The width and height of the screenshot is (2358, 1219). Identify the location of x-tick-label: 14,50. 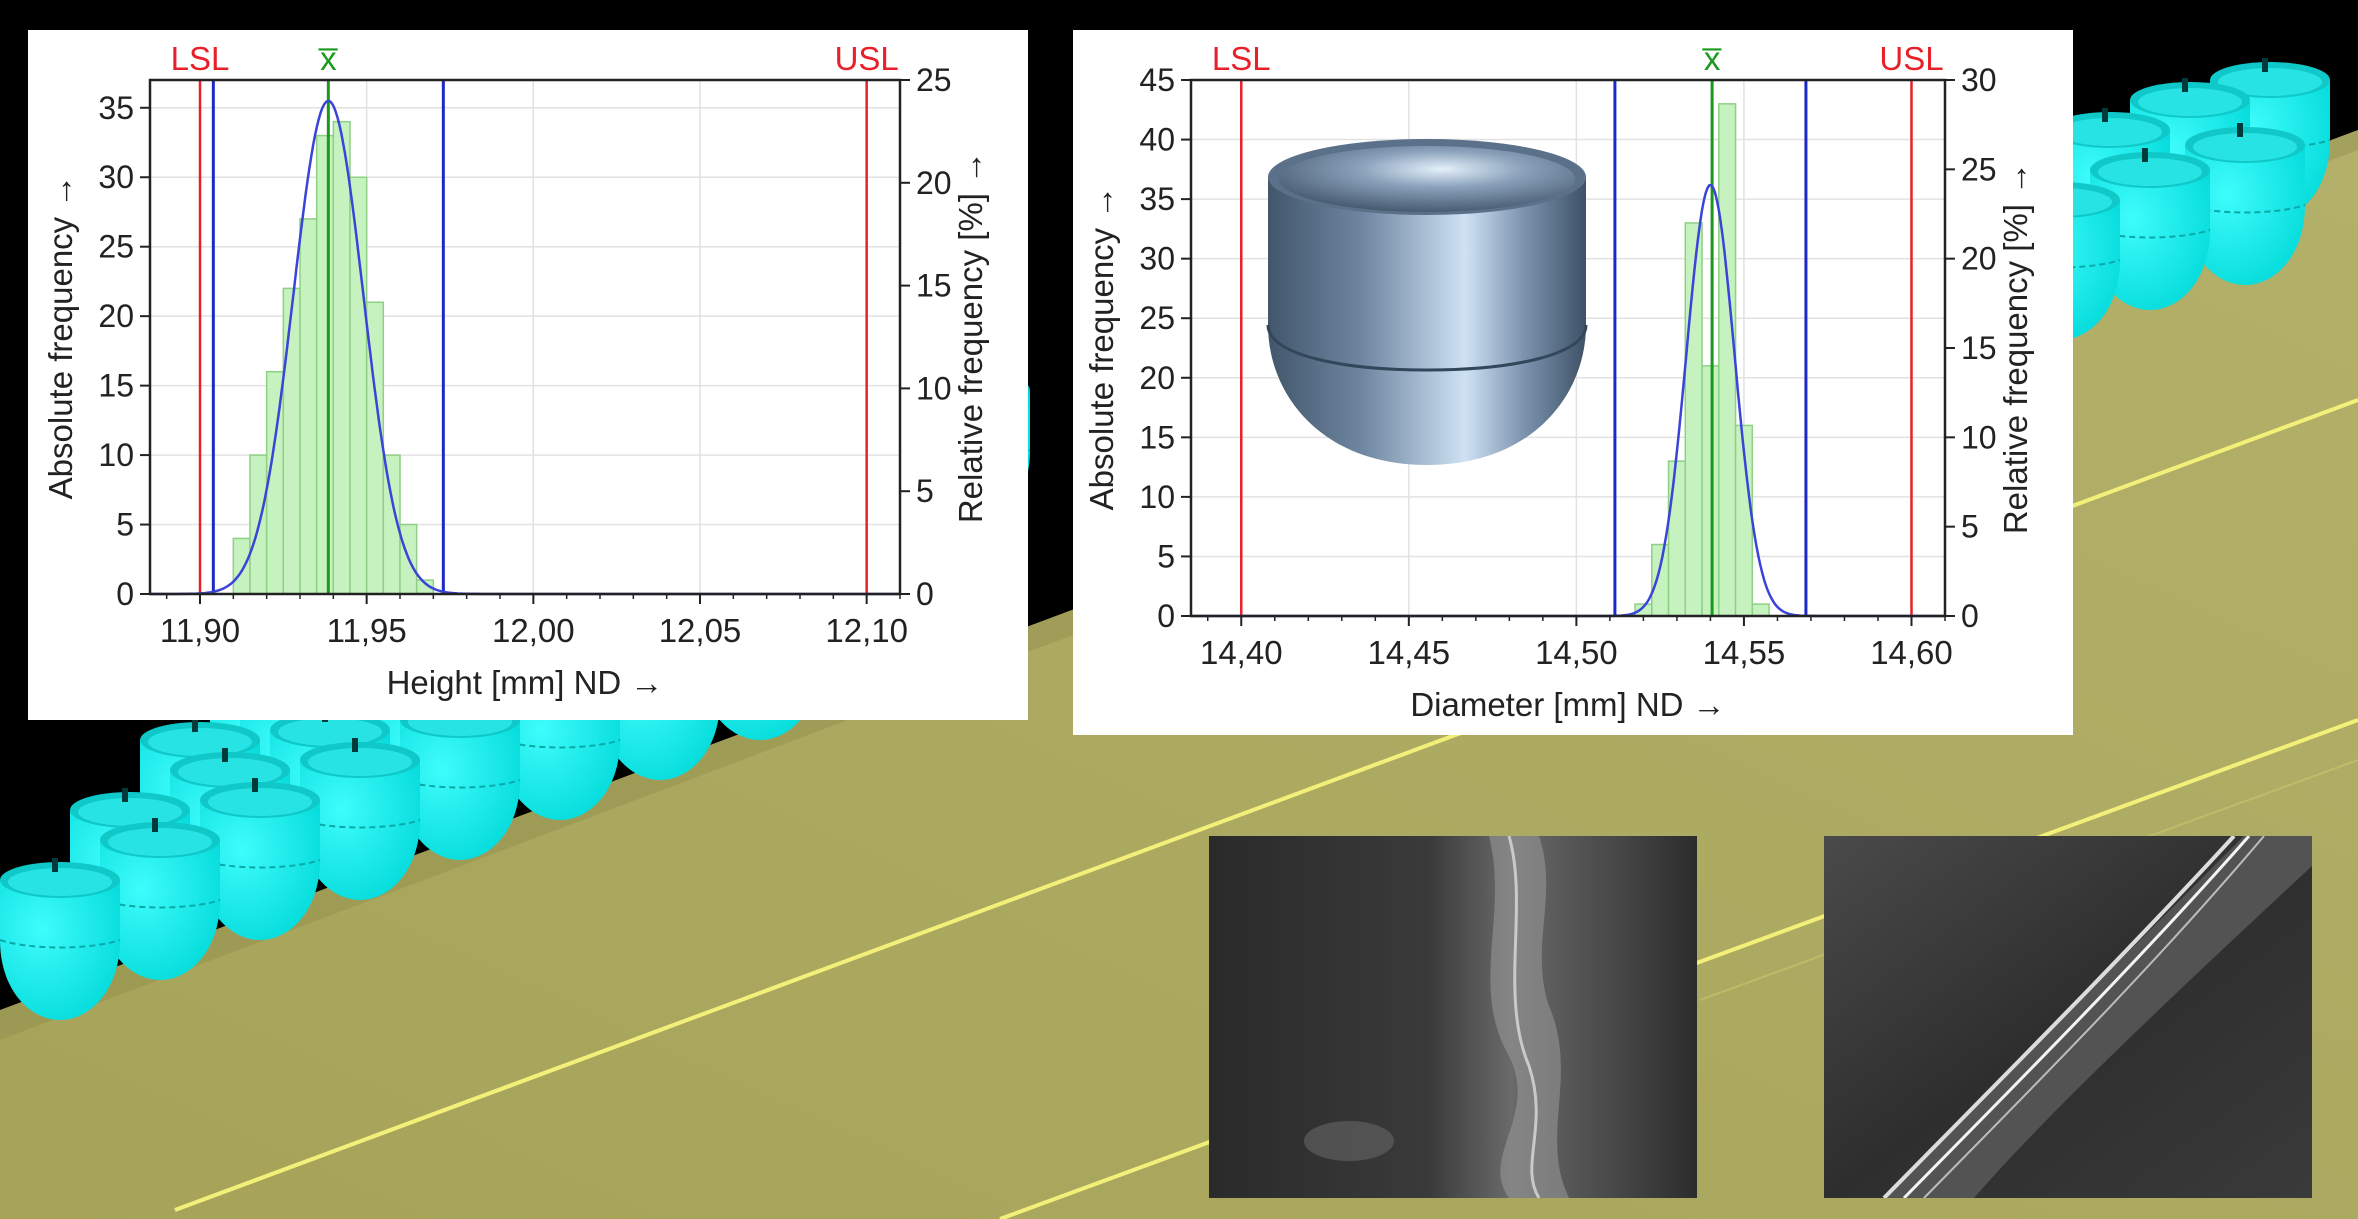
(1576, 652).